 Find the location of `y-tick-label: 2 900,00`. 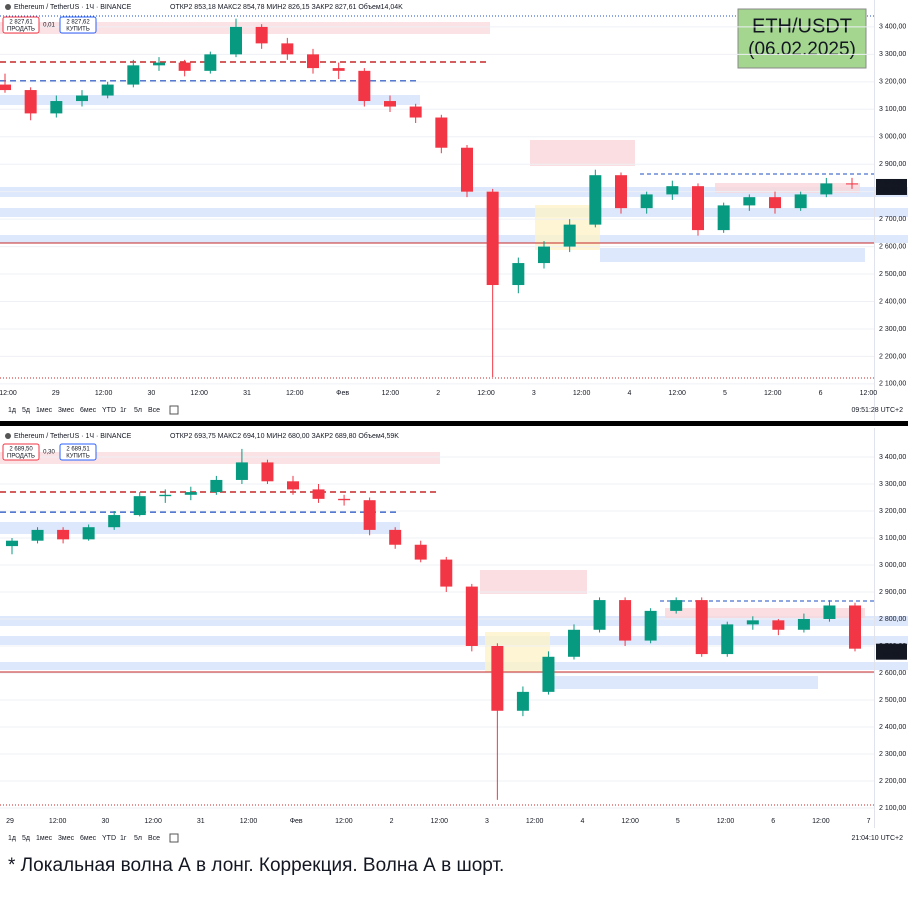

y-tick-label: 2 900,00 is located at coordinates (892, 592).